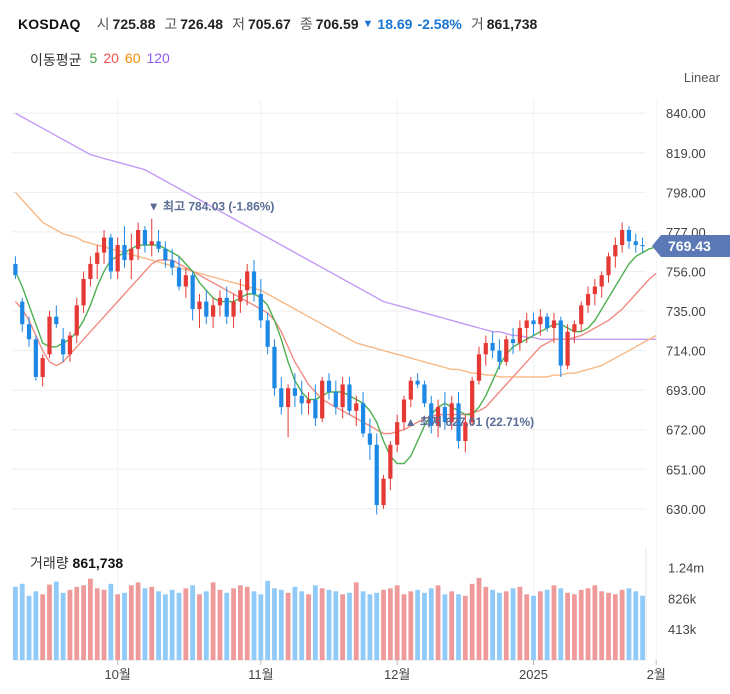 The width and height of the screenshot is (730, 694). I want to click on scale-type-toggle: Linear, so click(701, 77).